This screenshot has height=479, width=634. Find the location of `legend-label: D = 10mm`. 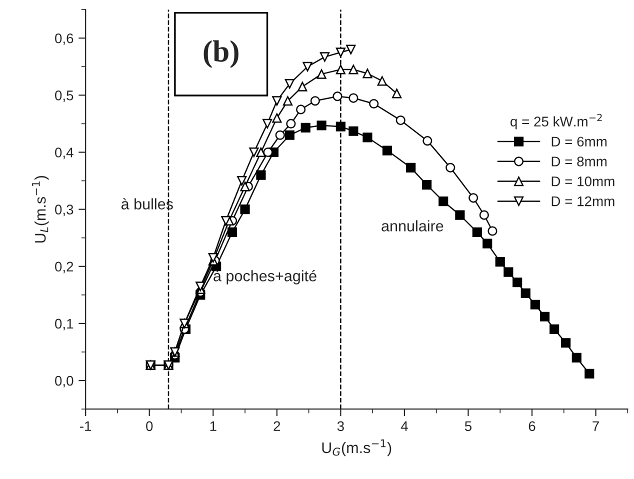

legend-label: D = 10mm is located at coordinates (583, 181).